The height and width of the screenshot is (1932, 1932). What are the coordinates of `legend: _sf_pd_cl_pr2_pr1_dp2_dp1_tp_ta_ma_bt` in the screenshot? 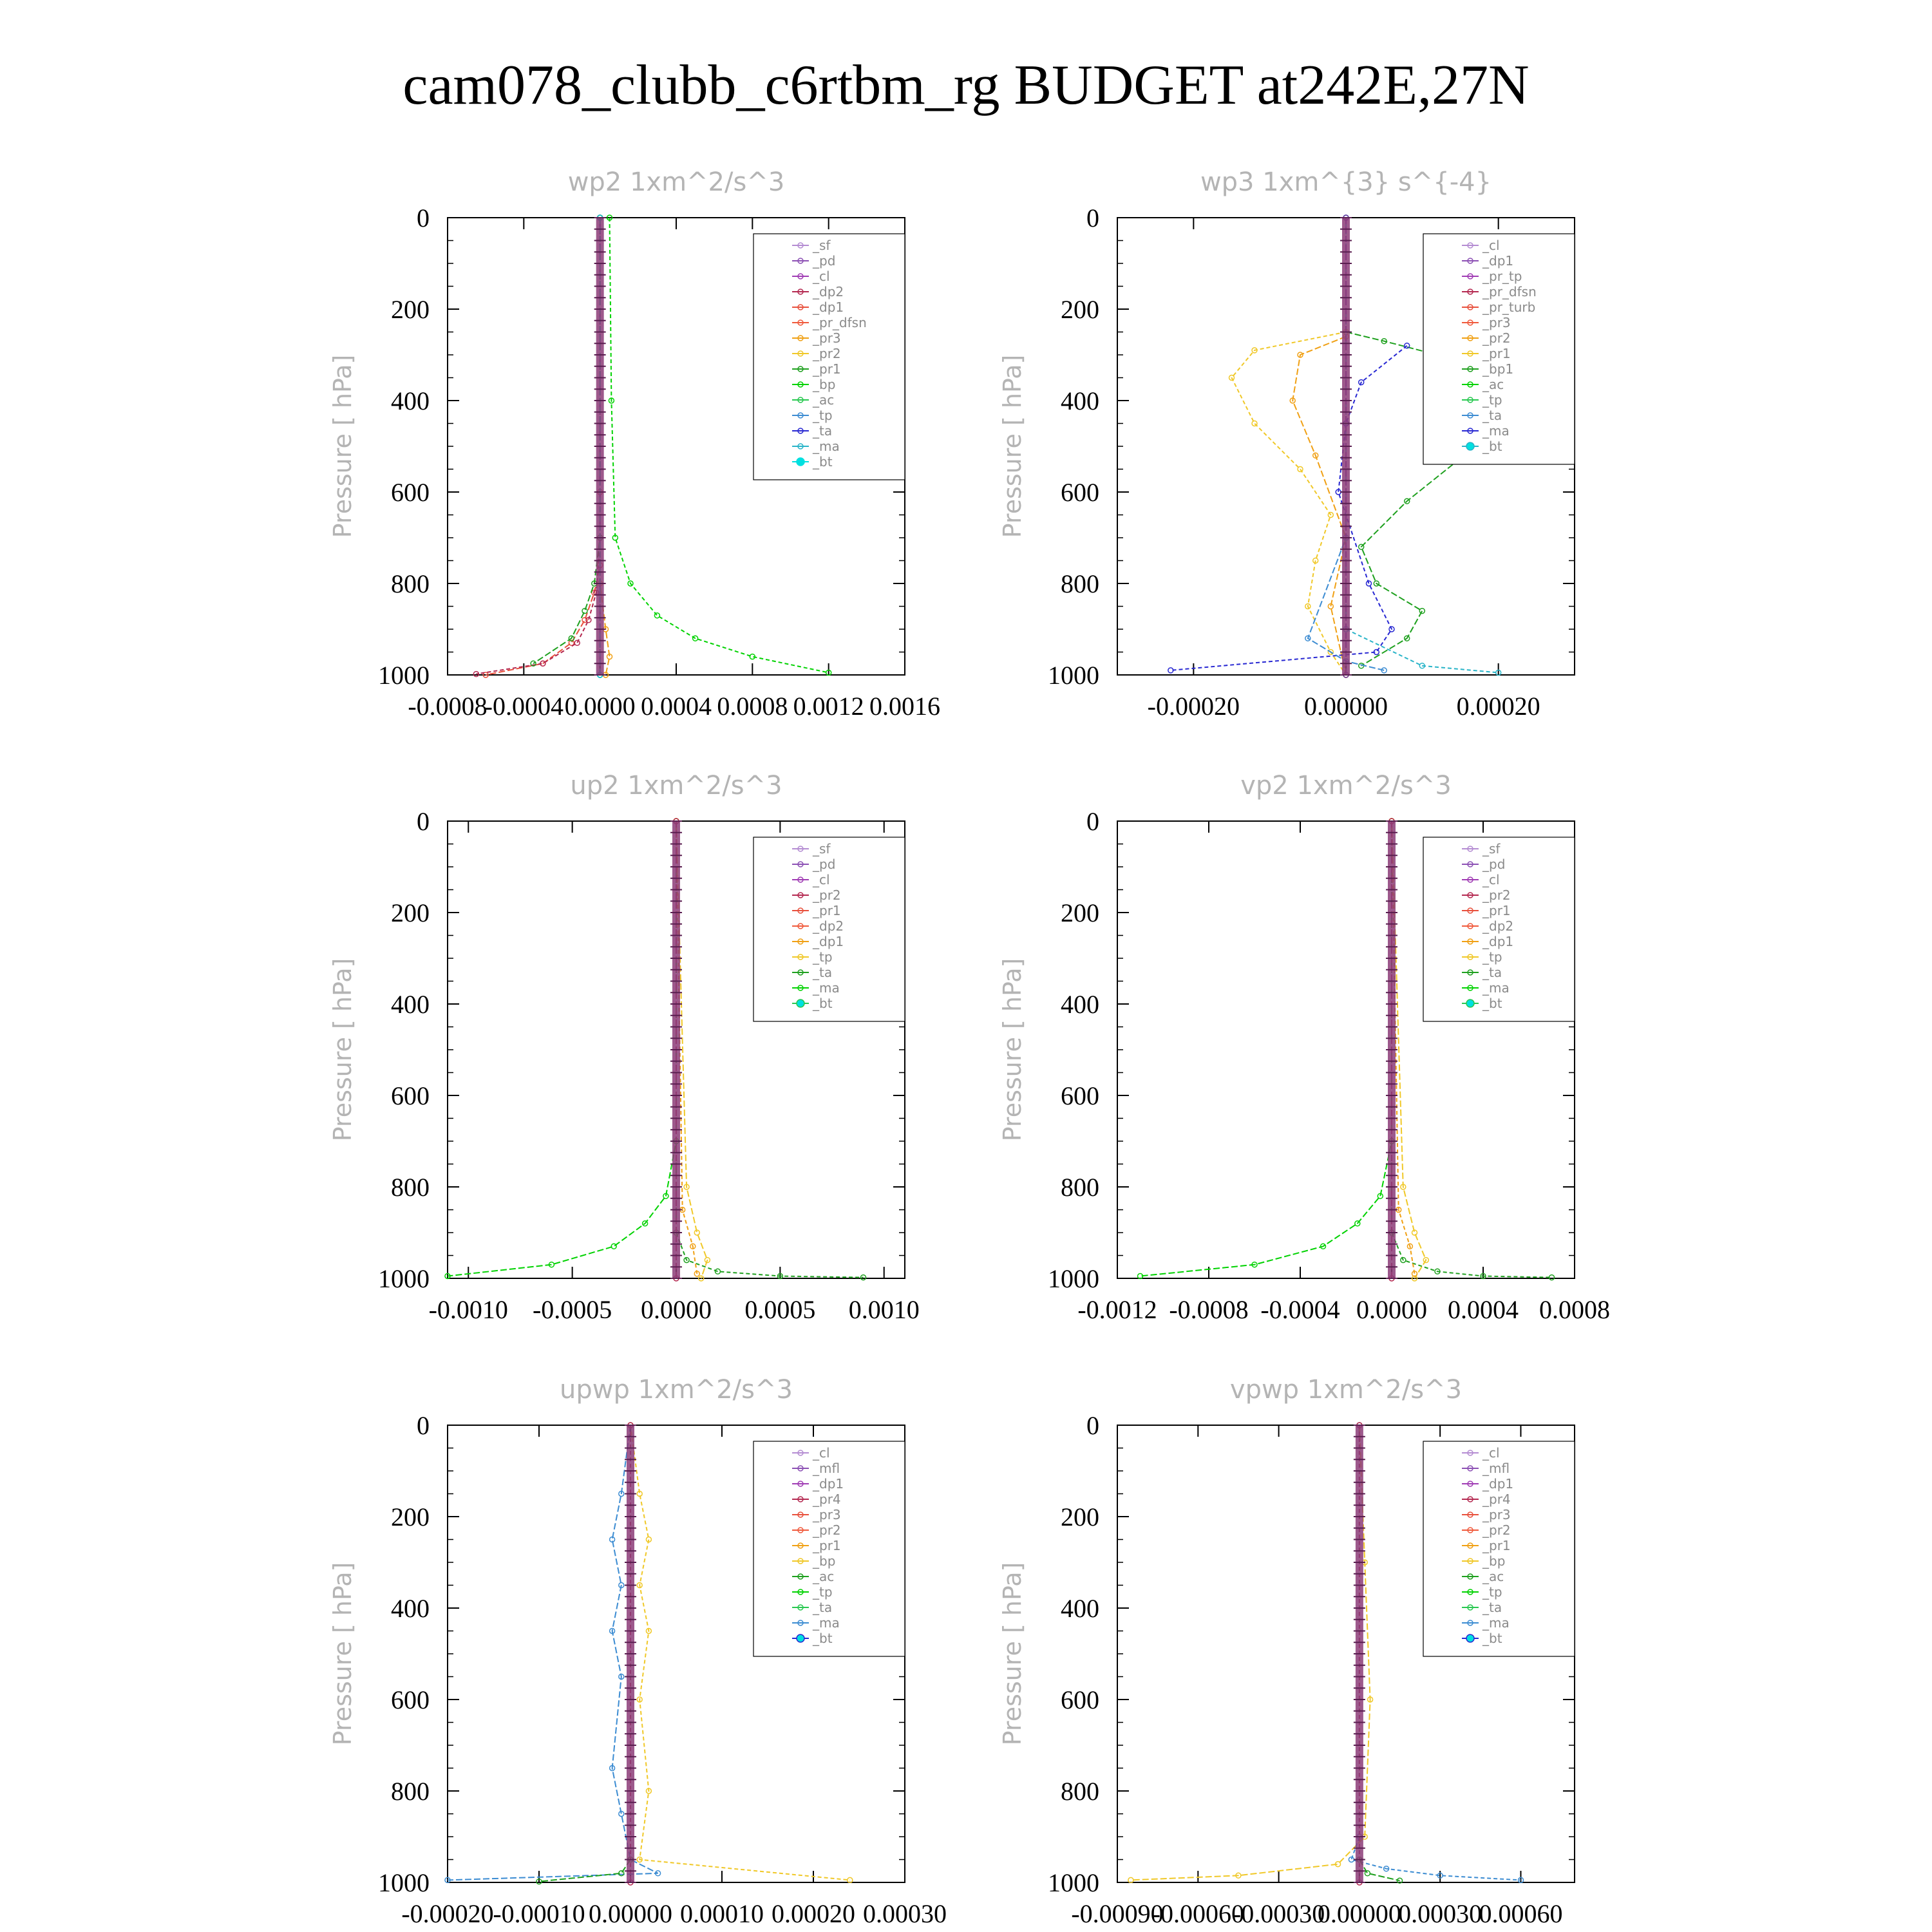 It's located at (1499, 930).